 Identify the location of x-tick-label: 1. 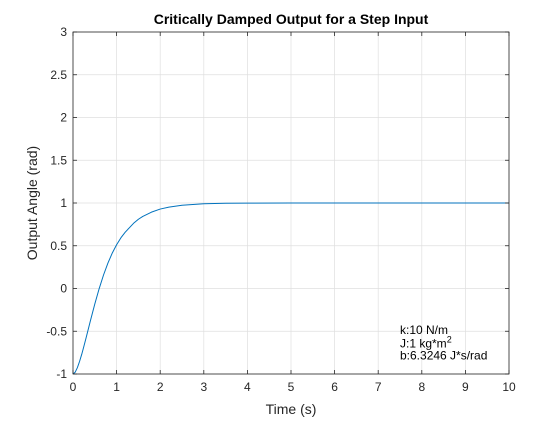
(116, 387).